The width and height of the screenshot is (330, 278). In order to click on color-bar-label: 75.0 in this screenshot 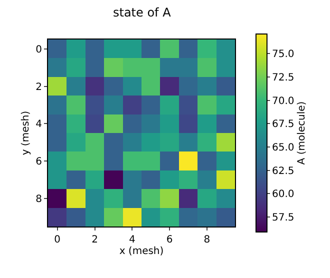, I will do `click(283, 54)`.